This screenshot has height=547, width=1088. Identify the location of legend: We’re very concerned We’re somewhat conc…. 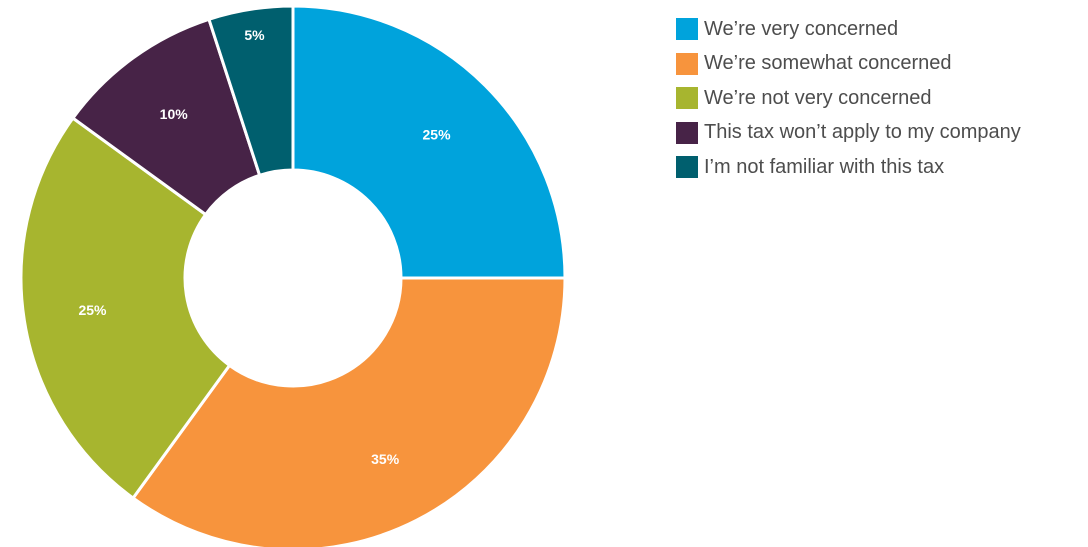
(848, 98).